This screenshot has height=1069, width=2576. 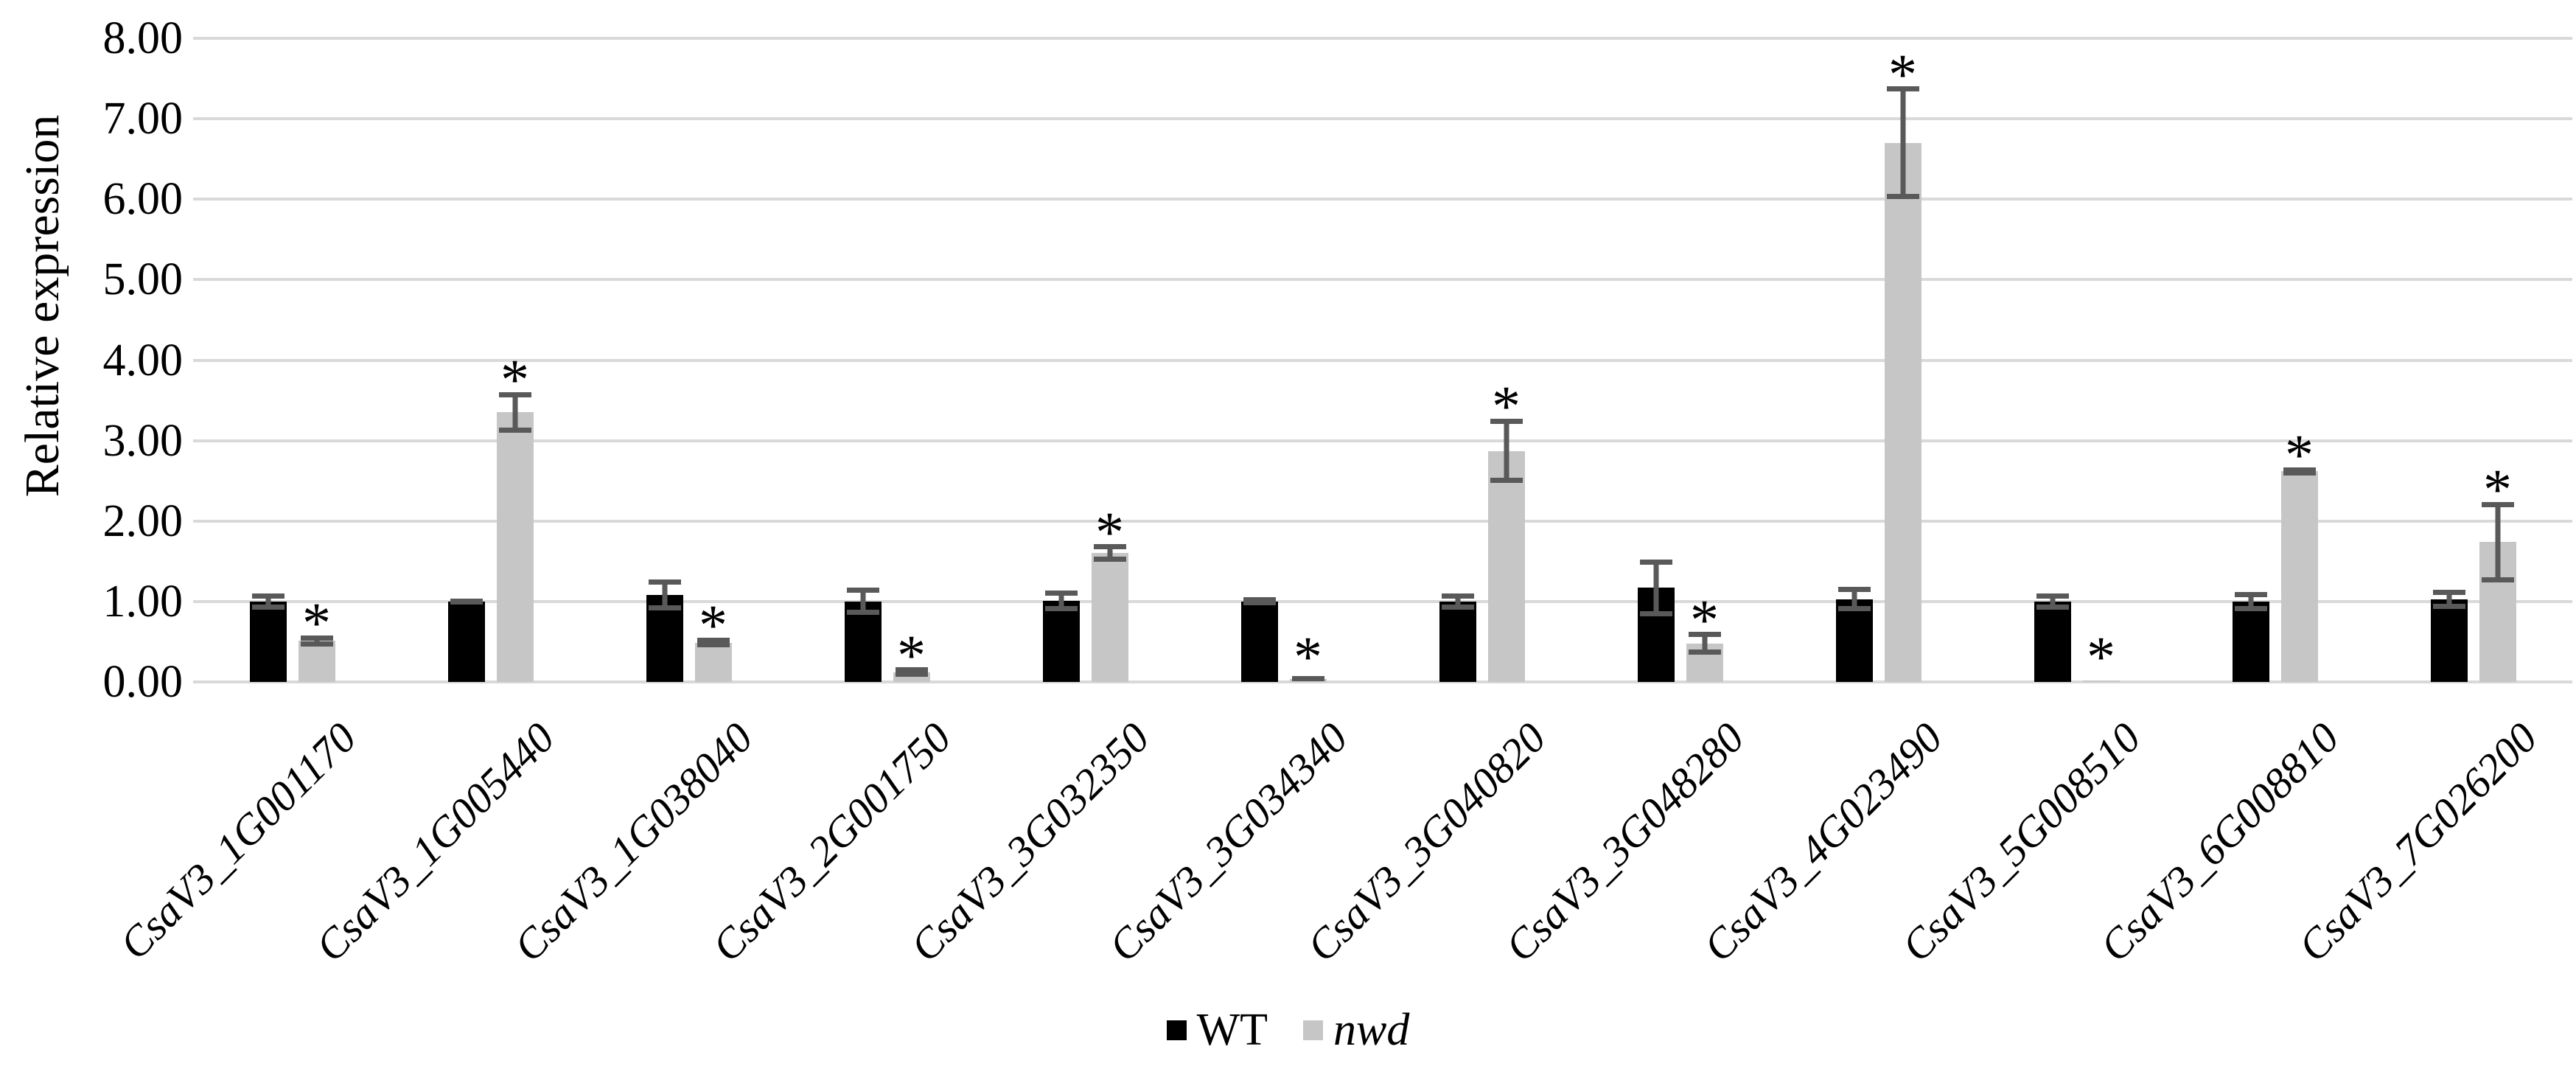 What do you see at coordinates (143, 360) in the screenshot?
I see `y-axis-tick-label: 4.00` at bounding box center [143, 360].